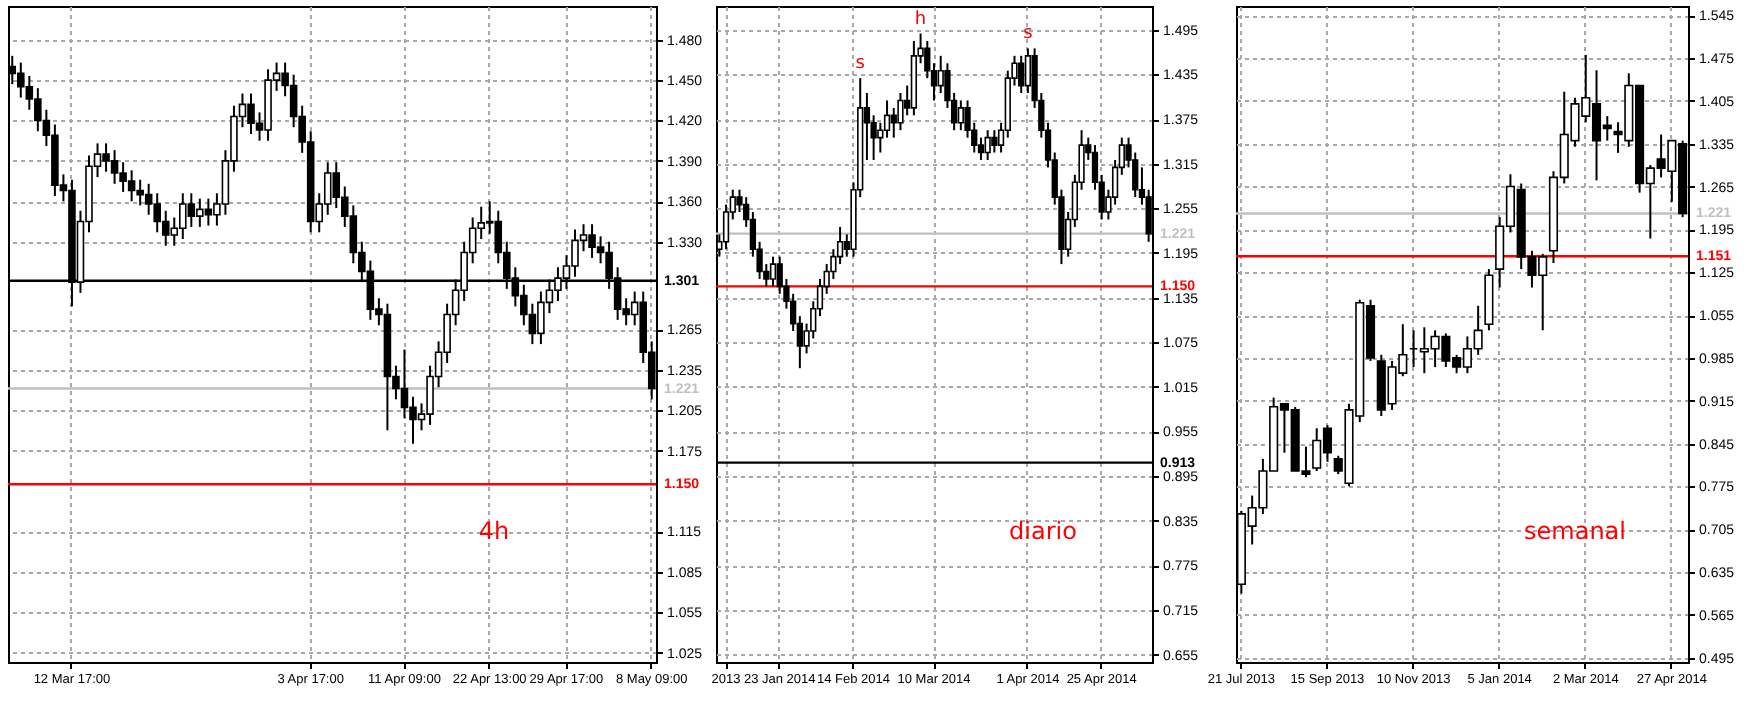  Describe the element at coordinates (920, 19) in the screenshot. I see `annotation: h` at that location.